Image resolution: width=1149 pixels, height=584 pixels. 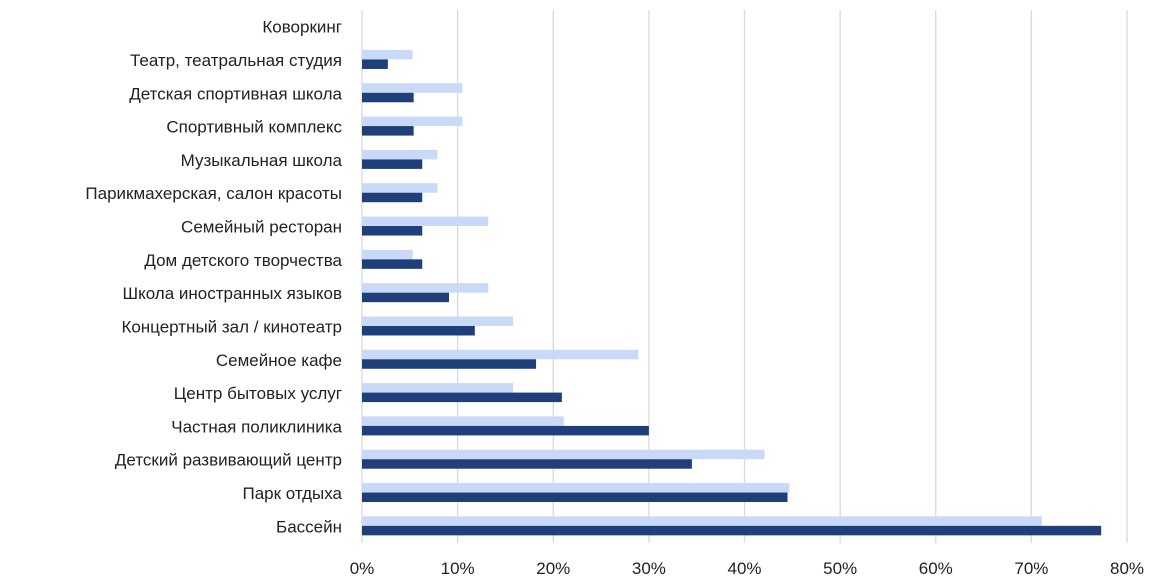 I want to click on category-label: Семейное кафе, so click(x=279, y=360).